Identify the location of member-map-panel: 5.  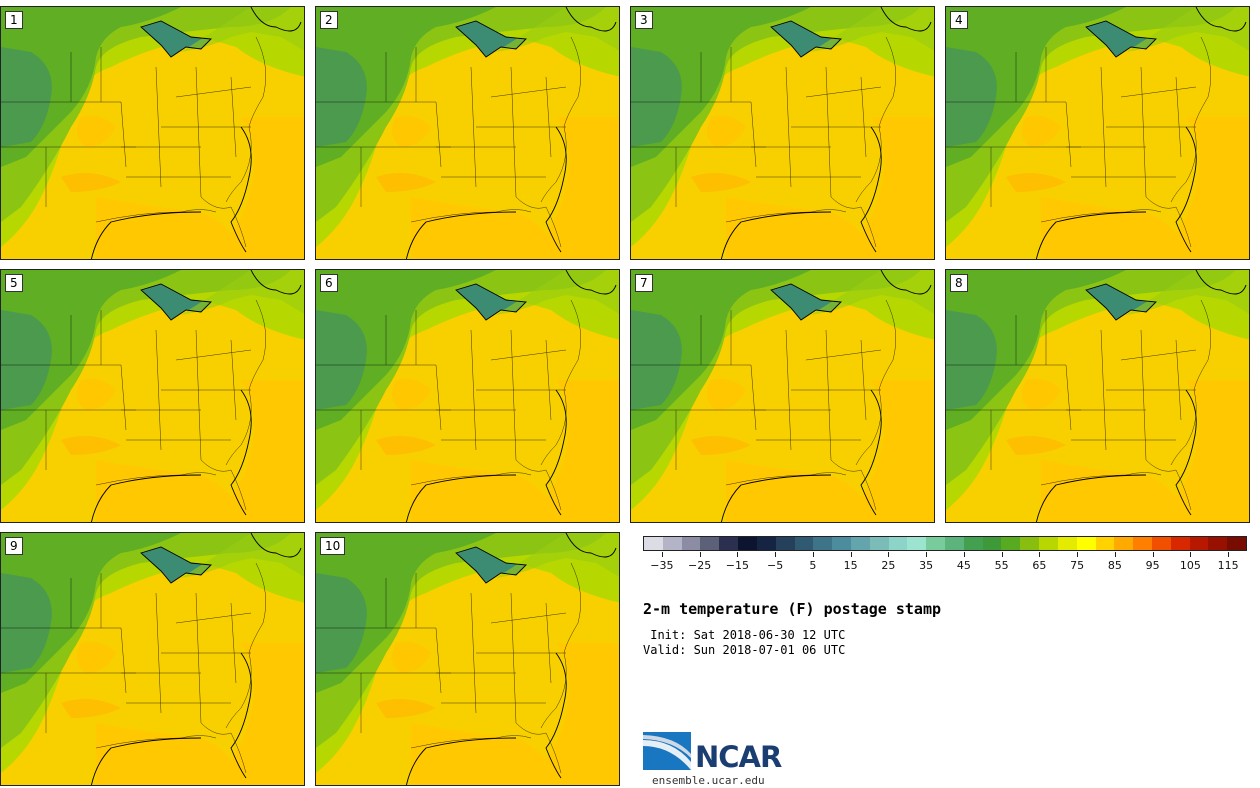
(152, 396).